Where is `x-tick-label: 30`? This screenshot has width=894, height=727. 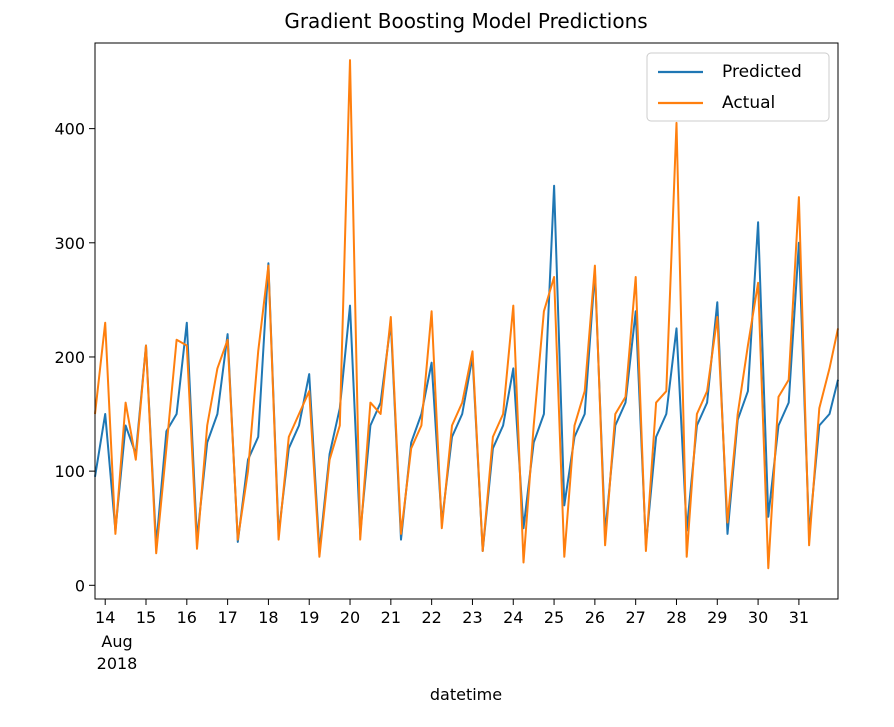 x-tick-label: 30 is located at coordinates (758, 617).